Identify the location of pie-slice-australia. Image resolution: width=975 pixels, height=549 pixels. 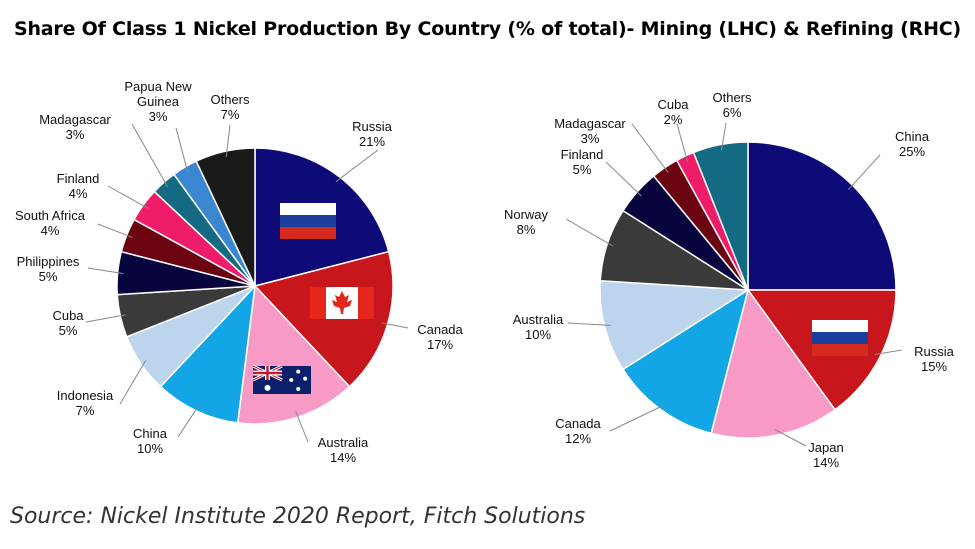
(675, 325).